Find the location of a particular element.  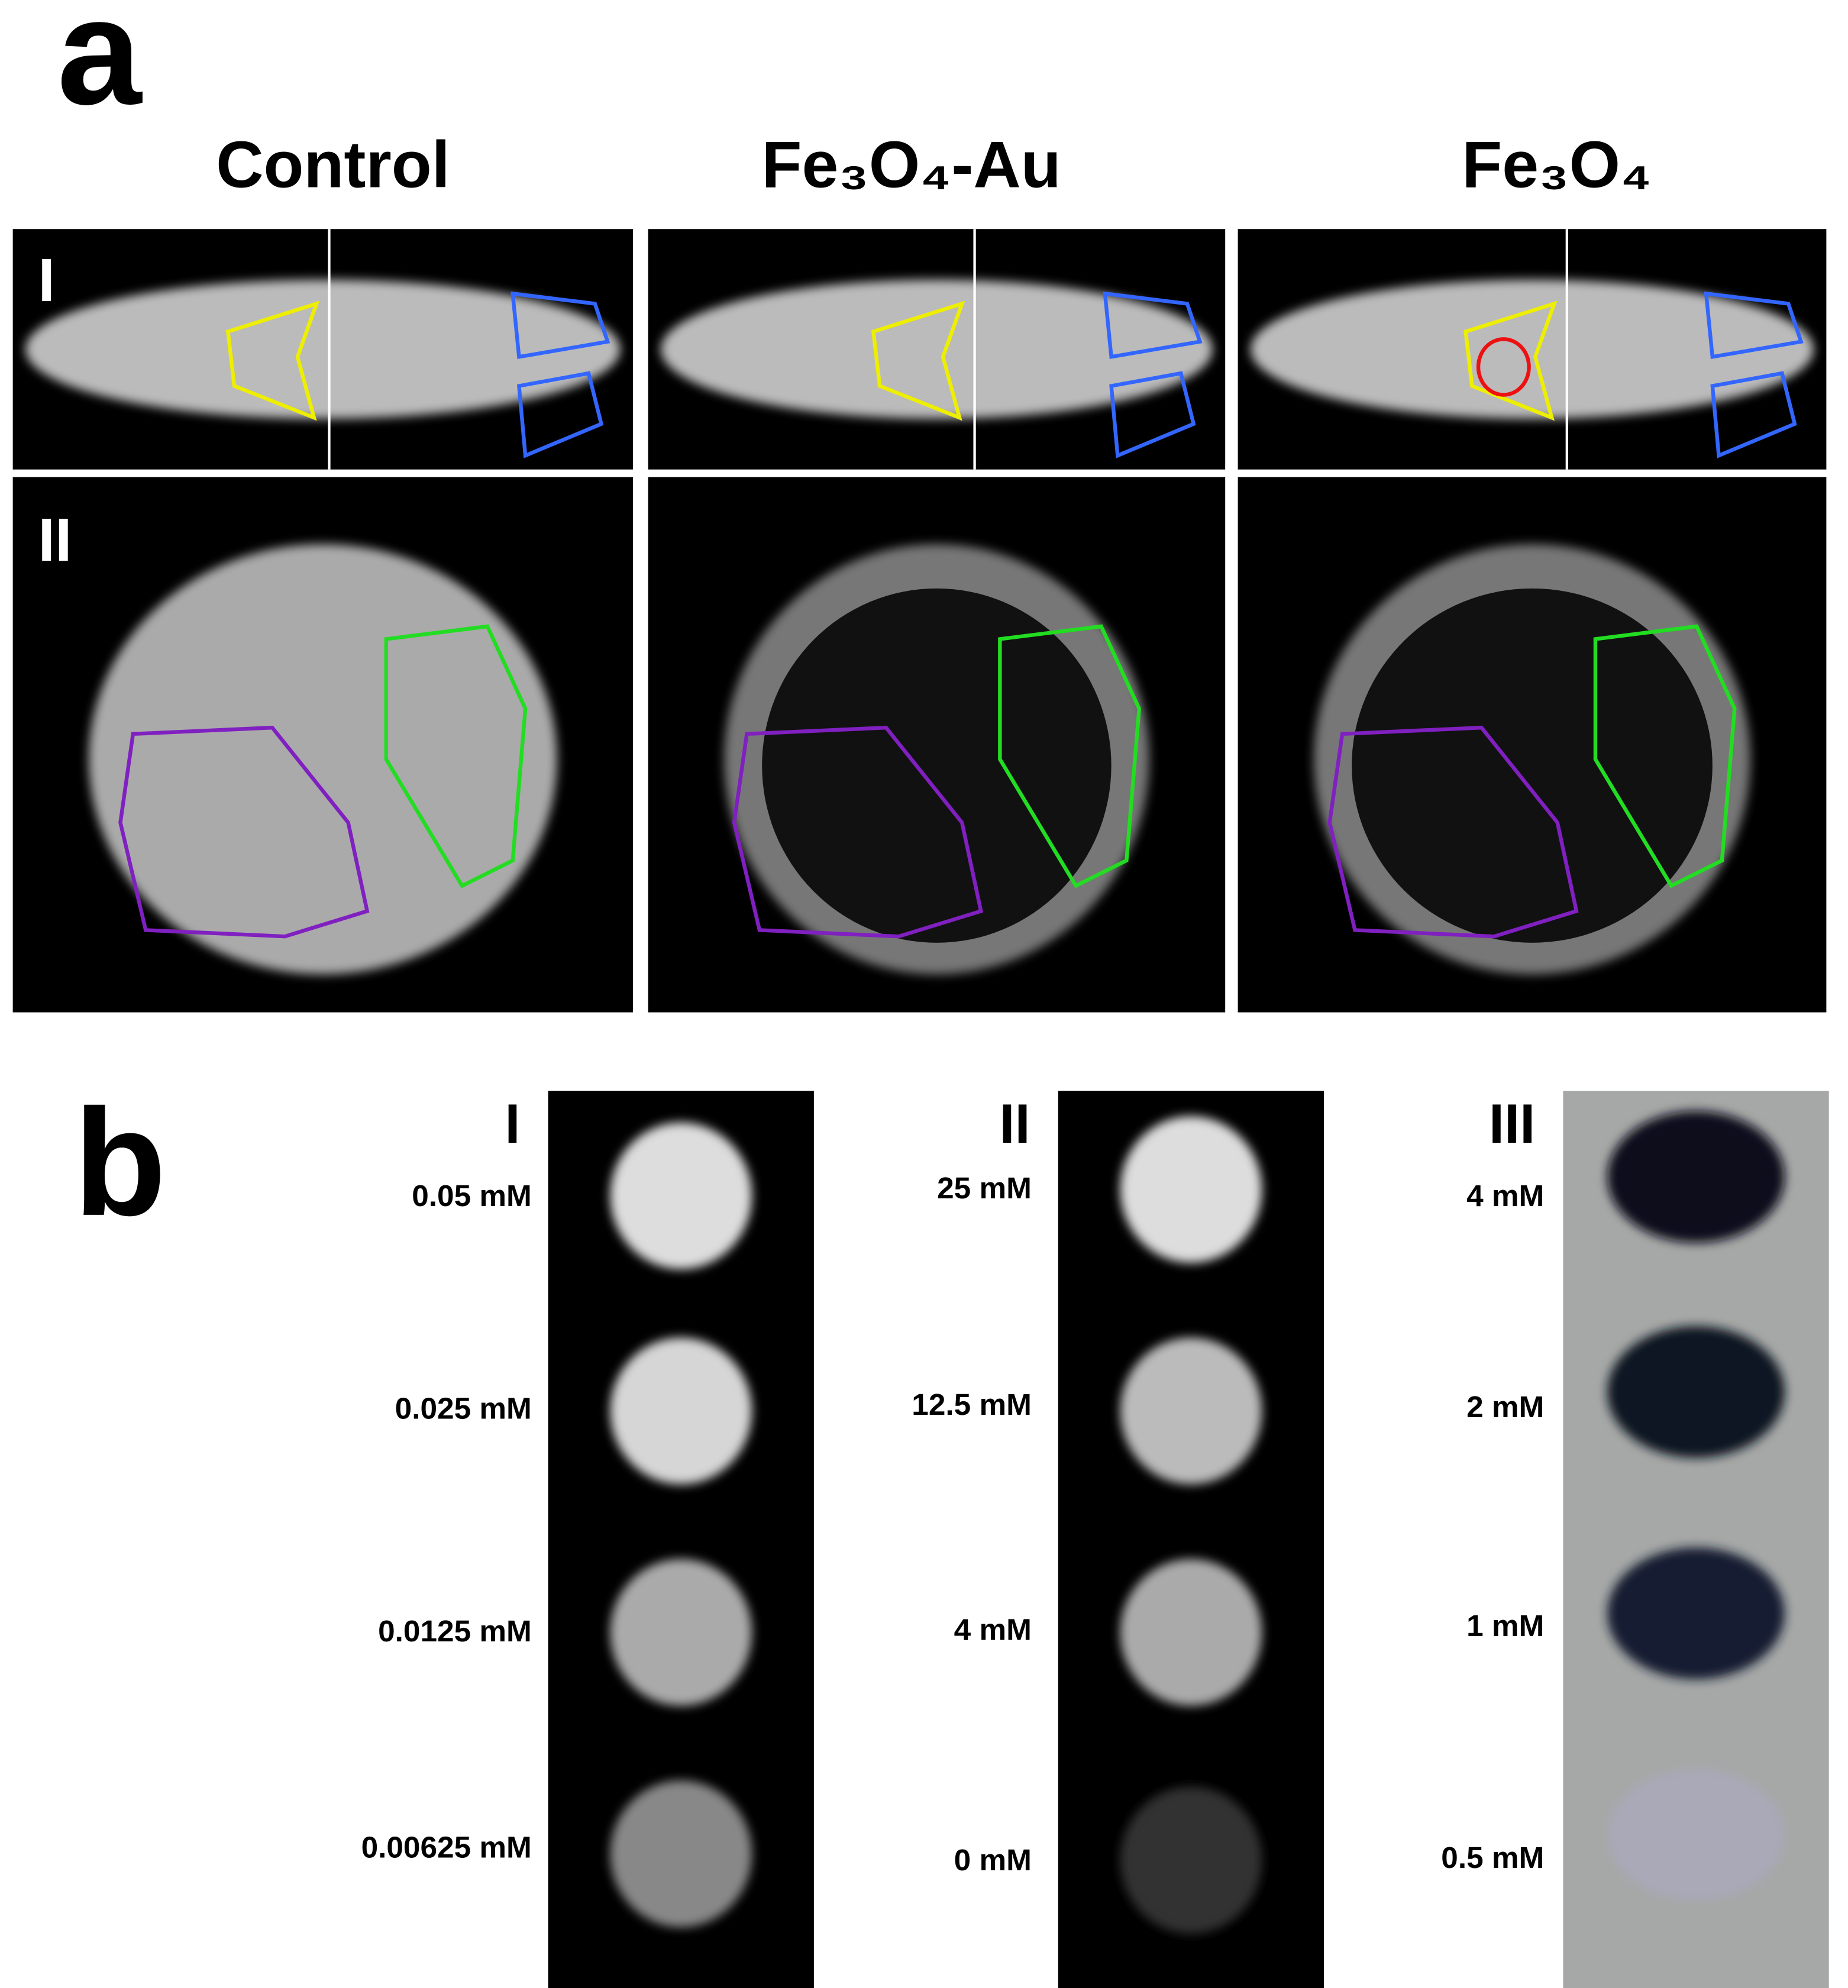

concentration-label: 0 mM is located at coordinates (993, 1860).